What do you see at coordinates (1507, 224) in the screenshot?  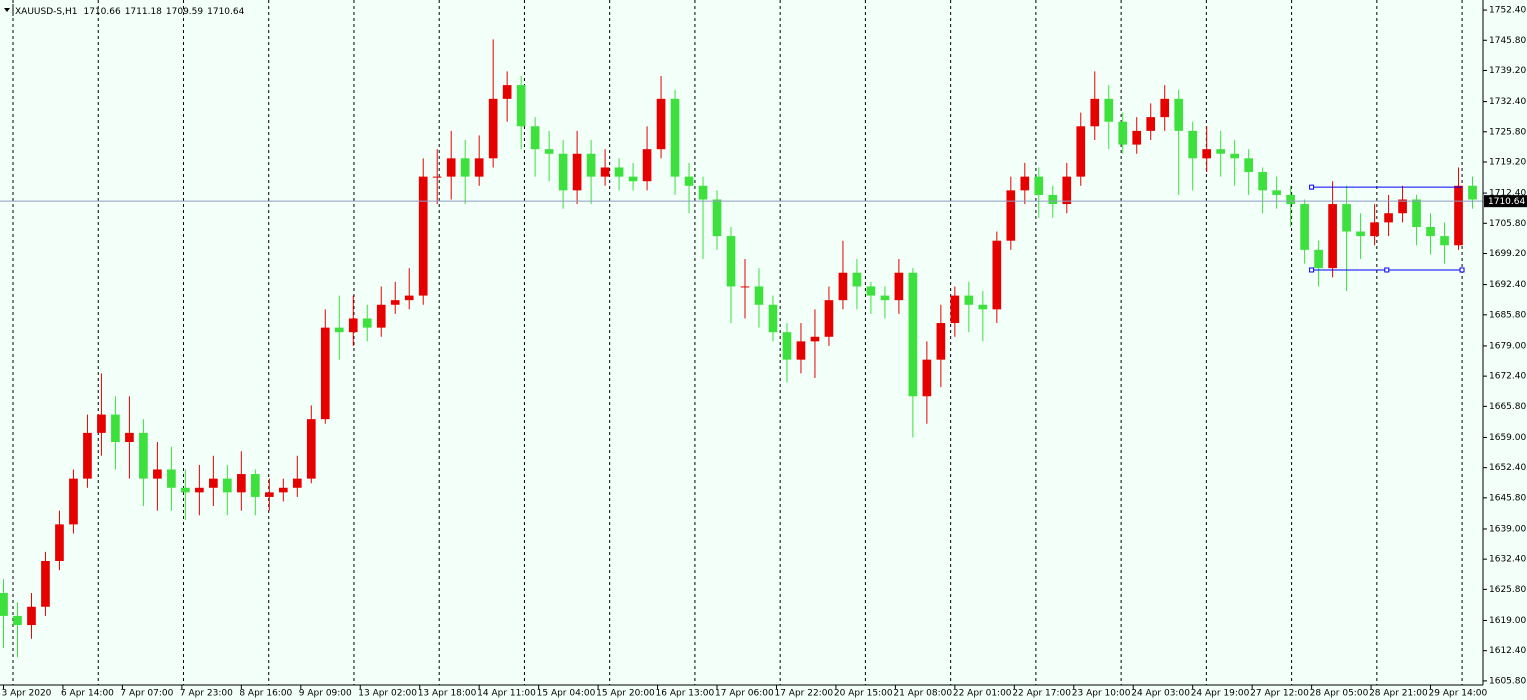 I see `y-tick-label: 1705.80` at bounding box center [1507, 224].